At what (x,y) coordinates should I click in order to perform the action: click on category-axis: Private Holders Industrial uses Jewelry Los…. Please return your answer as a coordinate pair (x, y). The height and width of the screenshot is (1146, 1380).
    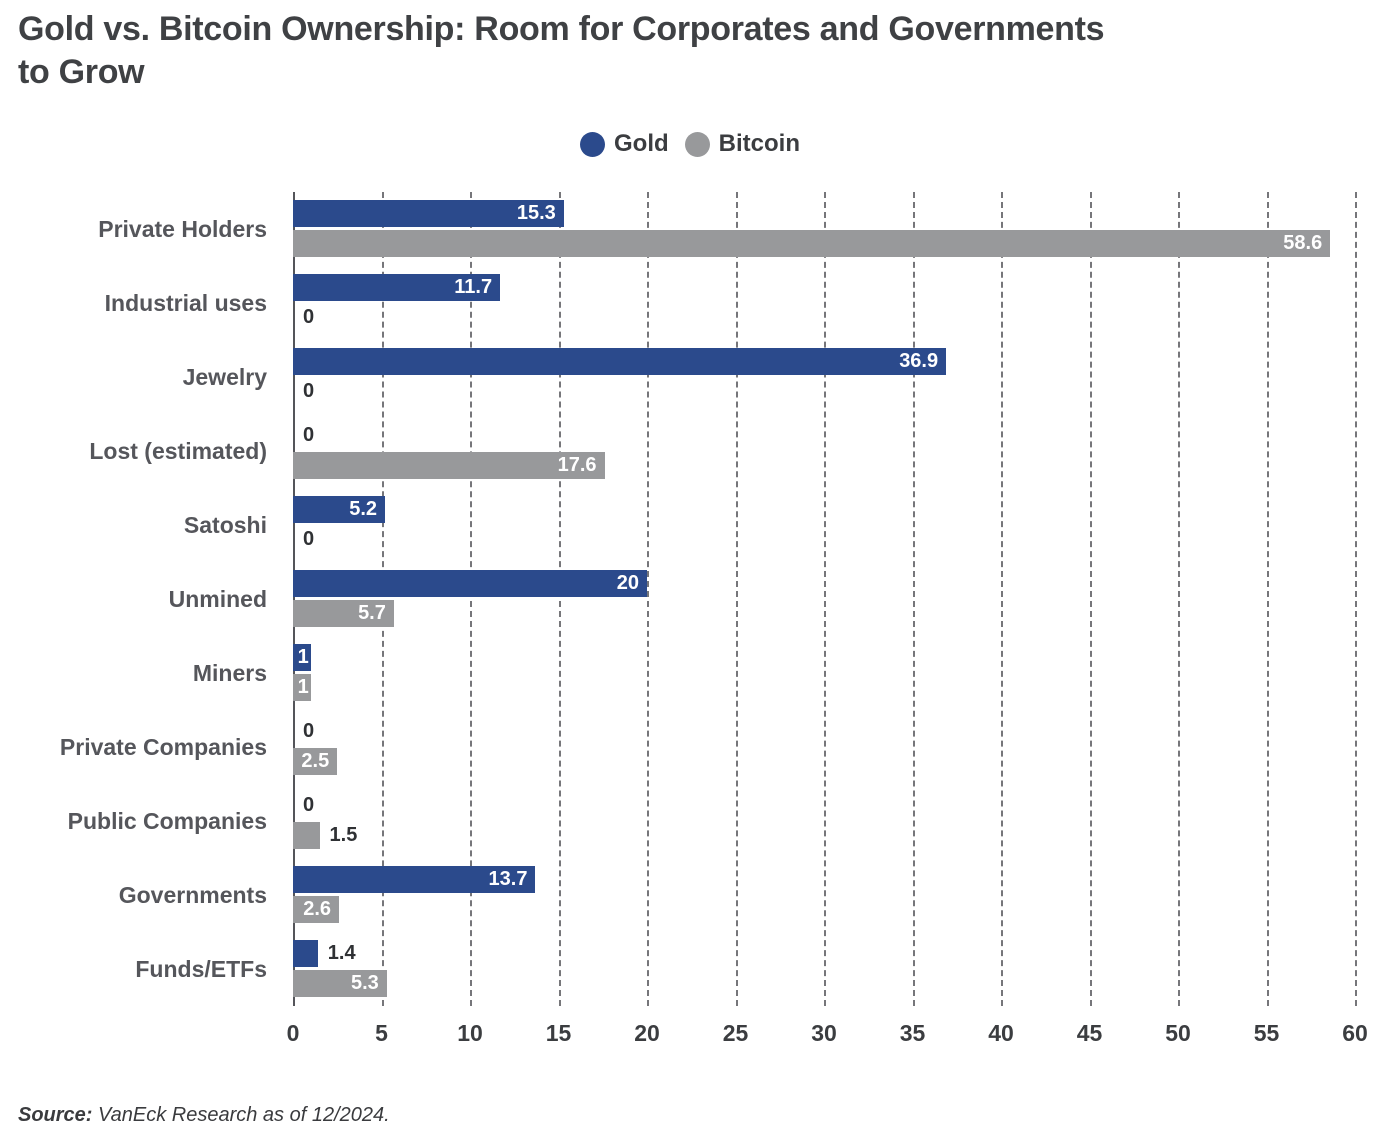
    Looking at the image, I should click on (133, 599).